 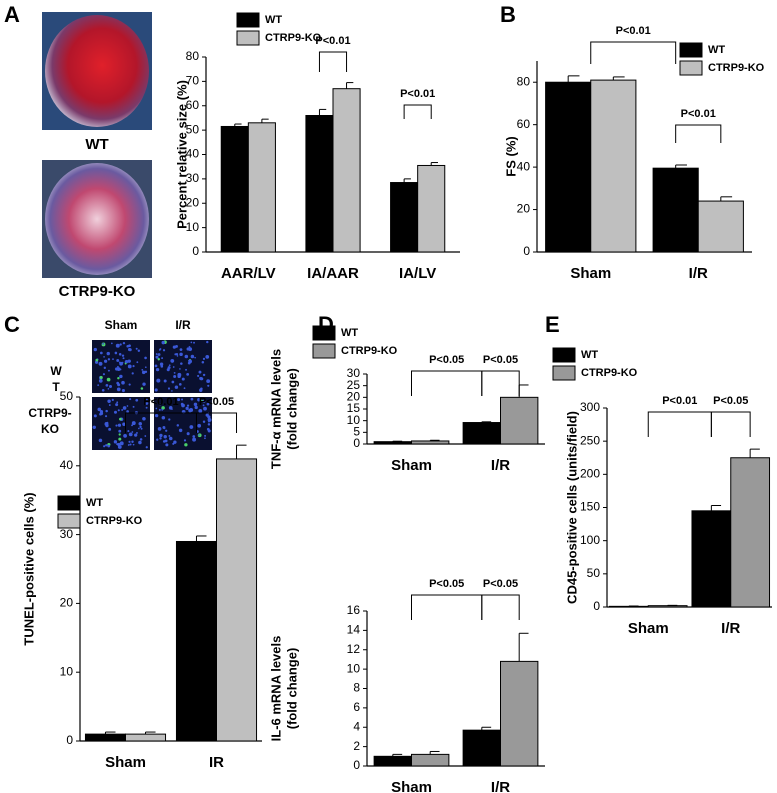 What do you see at coordinates (446, 360) in the screenshot?
I see `significance-label: P<0.05` at bounding box center [446, 360].